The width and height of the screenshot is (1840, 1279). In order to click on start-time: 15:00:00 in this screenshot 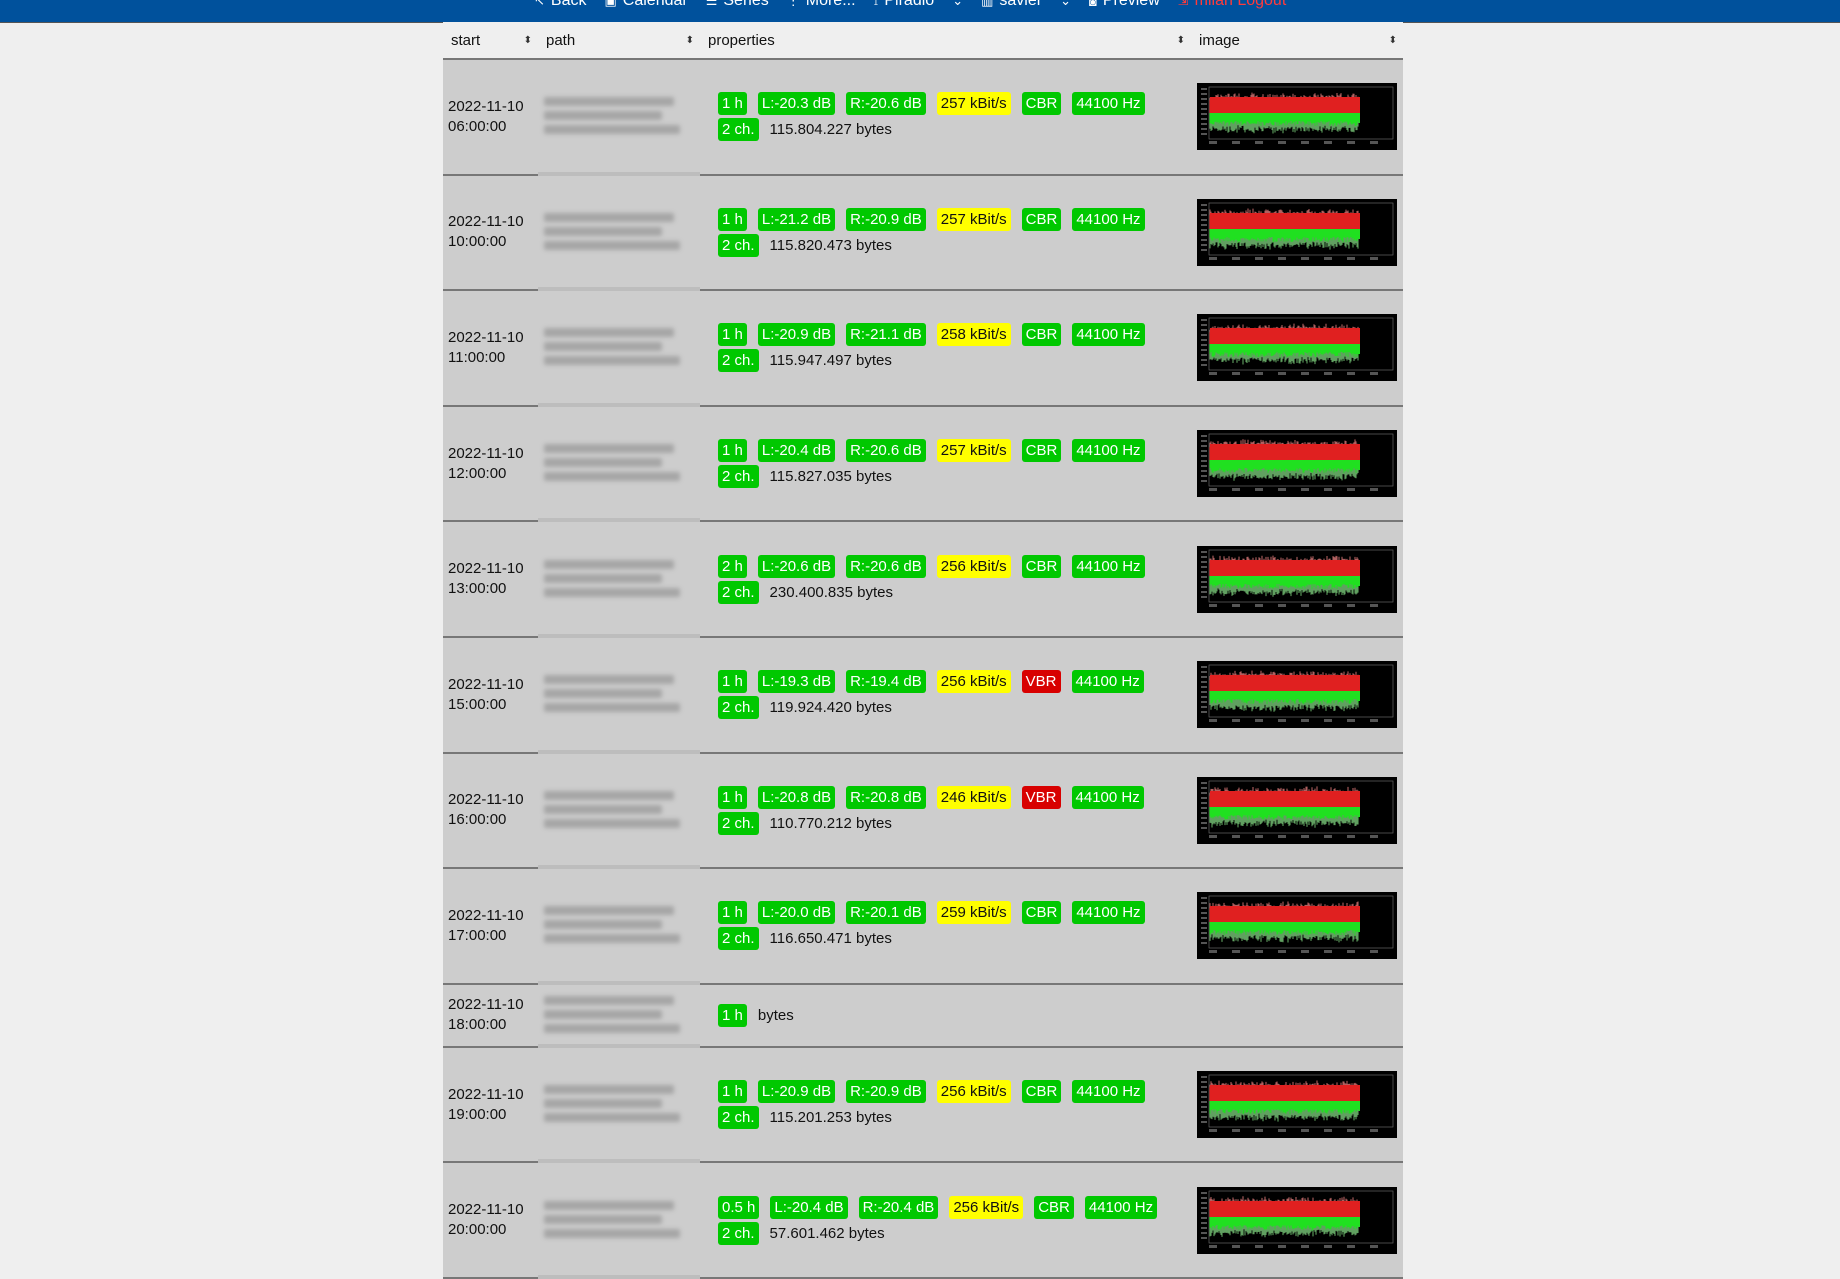, I will do `click(477, 704)`.